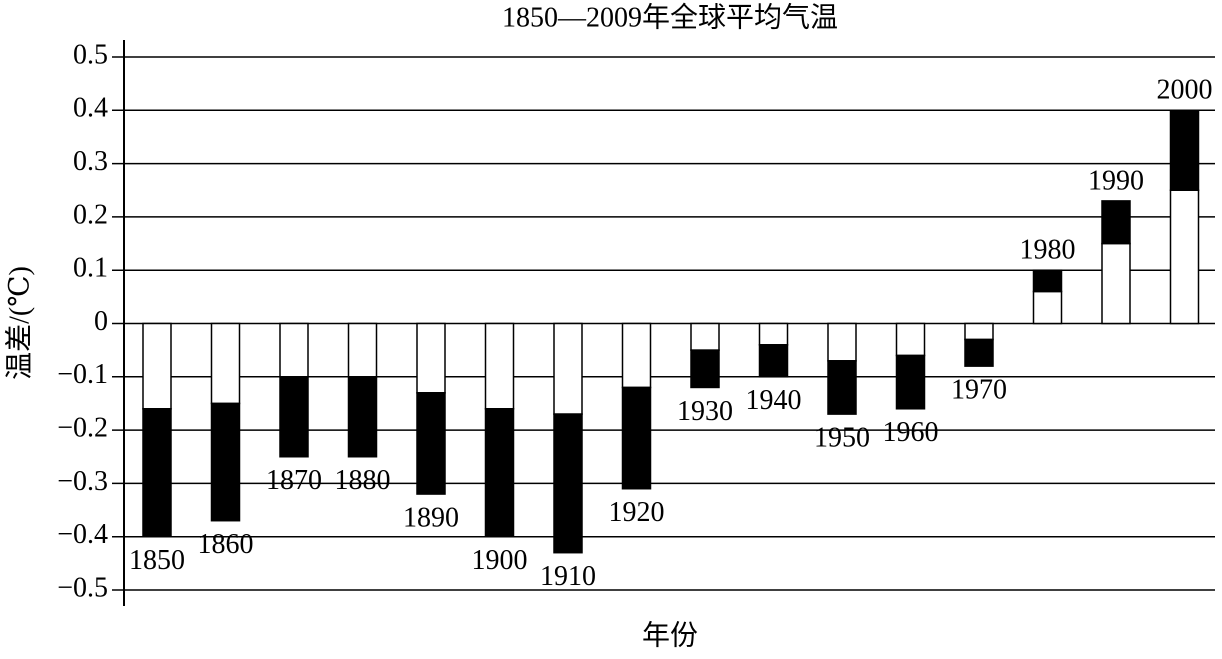 This screenshot has width=1222, height=659. Describe the element at coordinates (500, 560) in the screenshot. I see `x-tick-label: 1900` at that location.